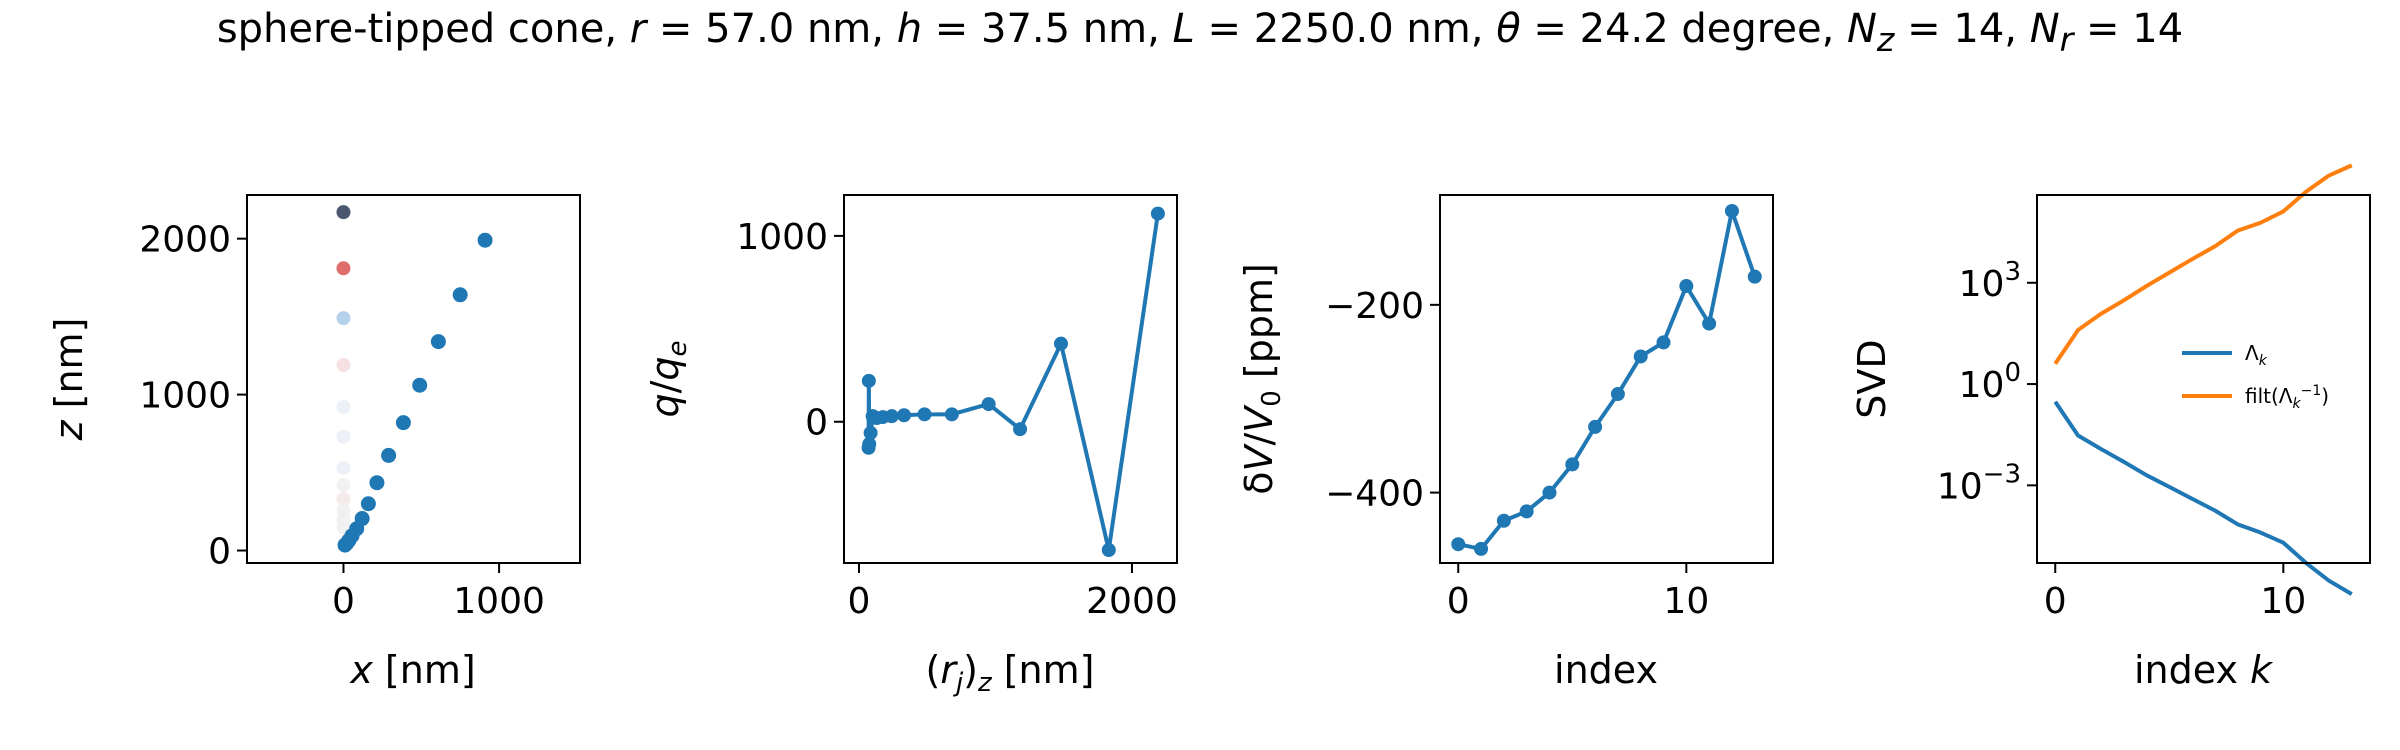 Image resolution: width=2400 pixels, height=750 pixels. Describe the element at coordinates (69, 380) in the screenshot. I see `geometry-ylabel: z [nm]` at that location.